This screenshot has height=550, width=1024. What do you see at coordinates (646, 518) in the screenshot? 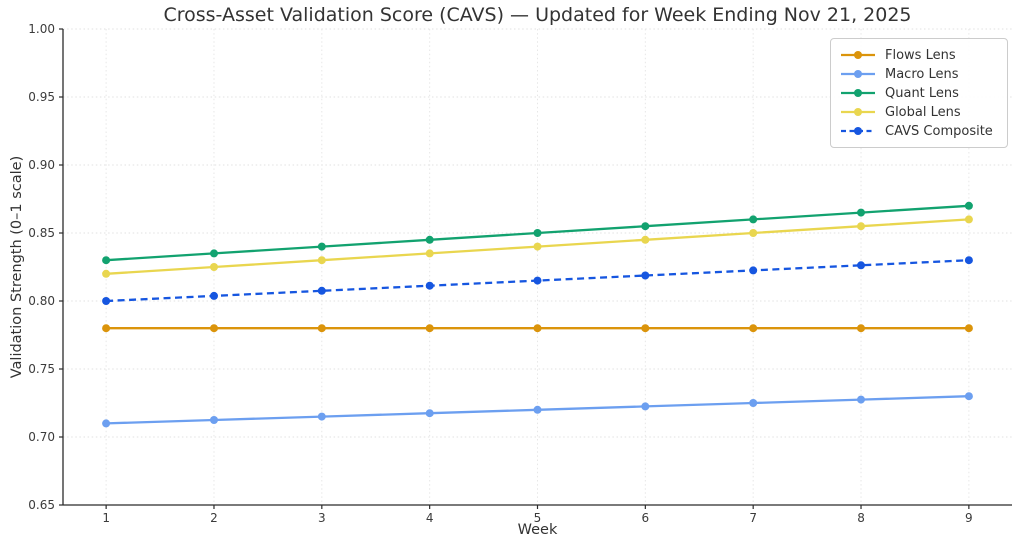
I see `x-tick-label: 6` at bounding box center [646, 518].